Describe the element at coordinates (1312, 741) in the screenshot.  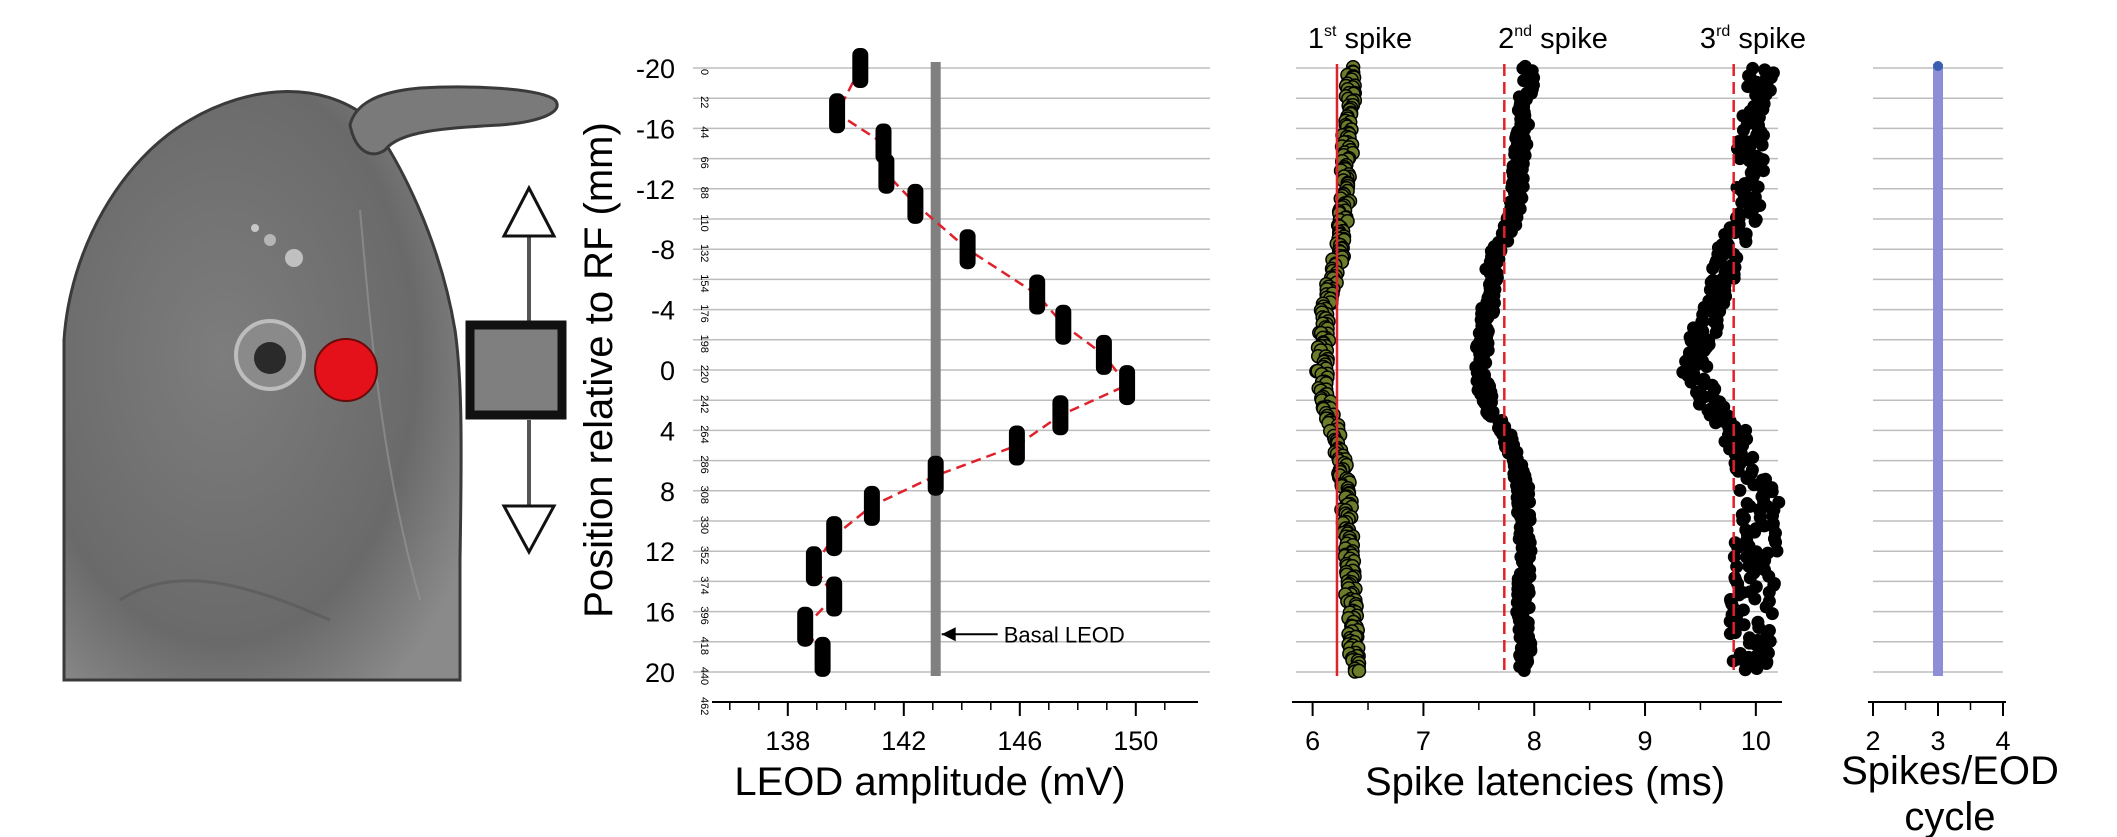
I see `x-tick-label: 6` at that location.